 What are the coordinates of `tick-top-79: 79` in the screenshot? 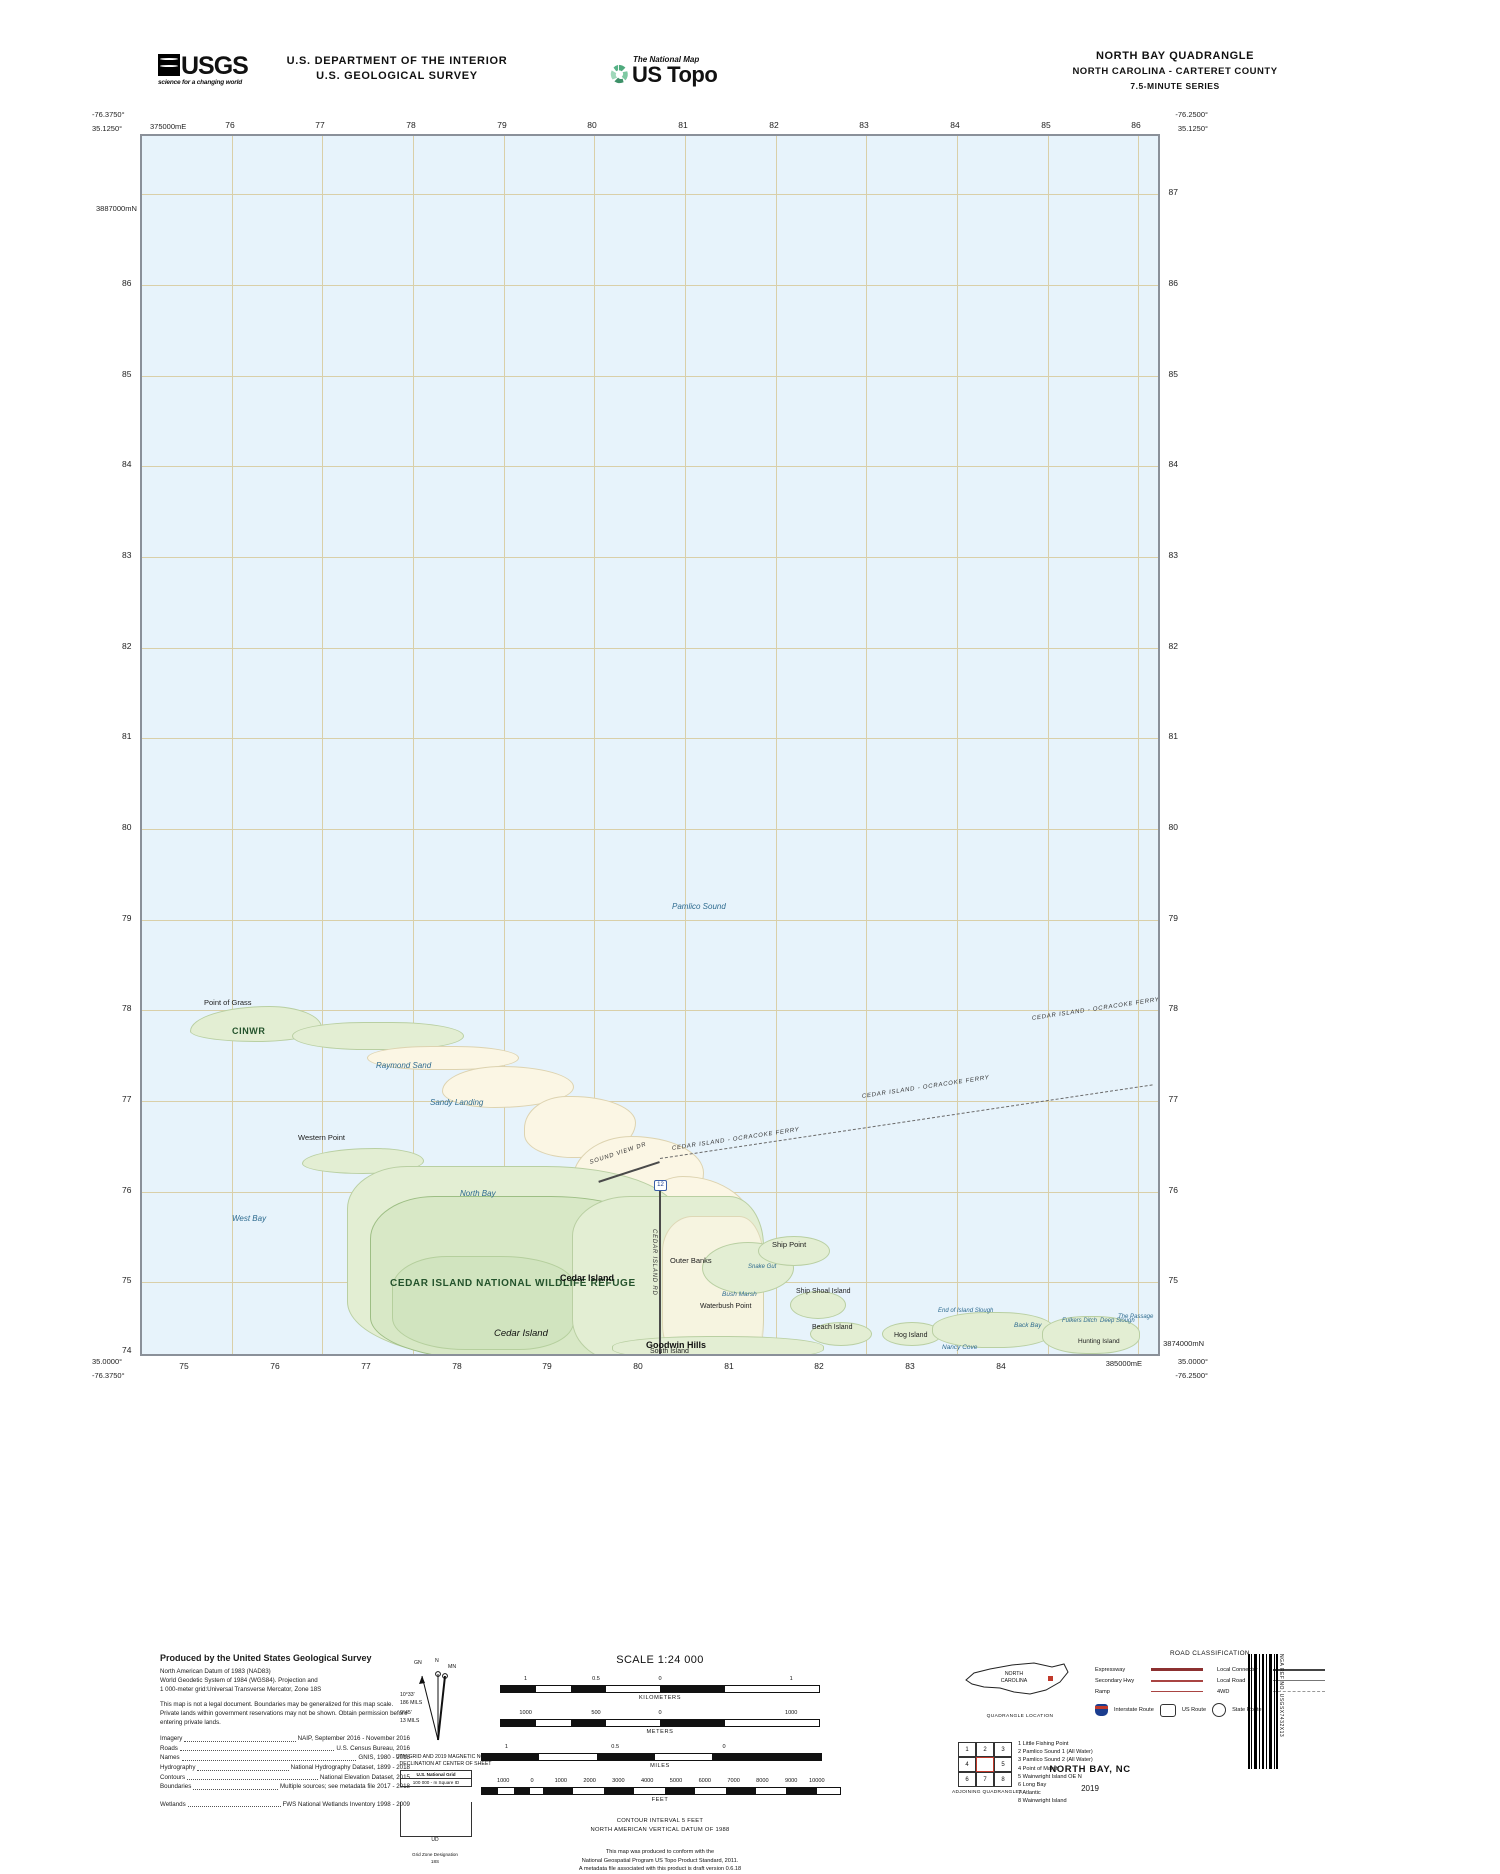 It's located at (502, 125).